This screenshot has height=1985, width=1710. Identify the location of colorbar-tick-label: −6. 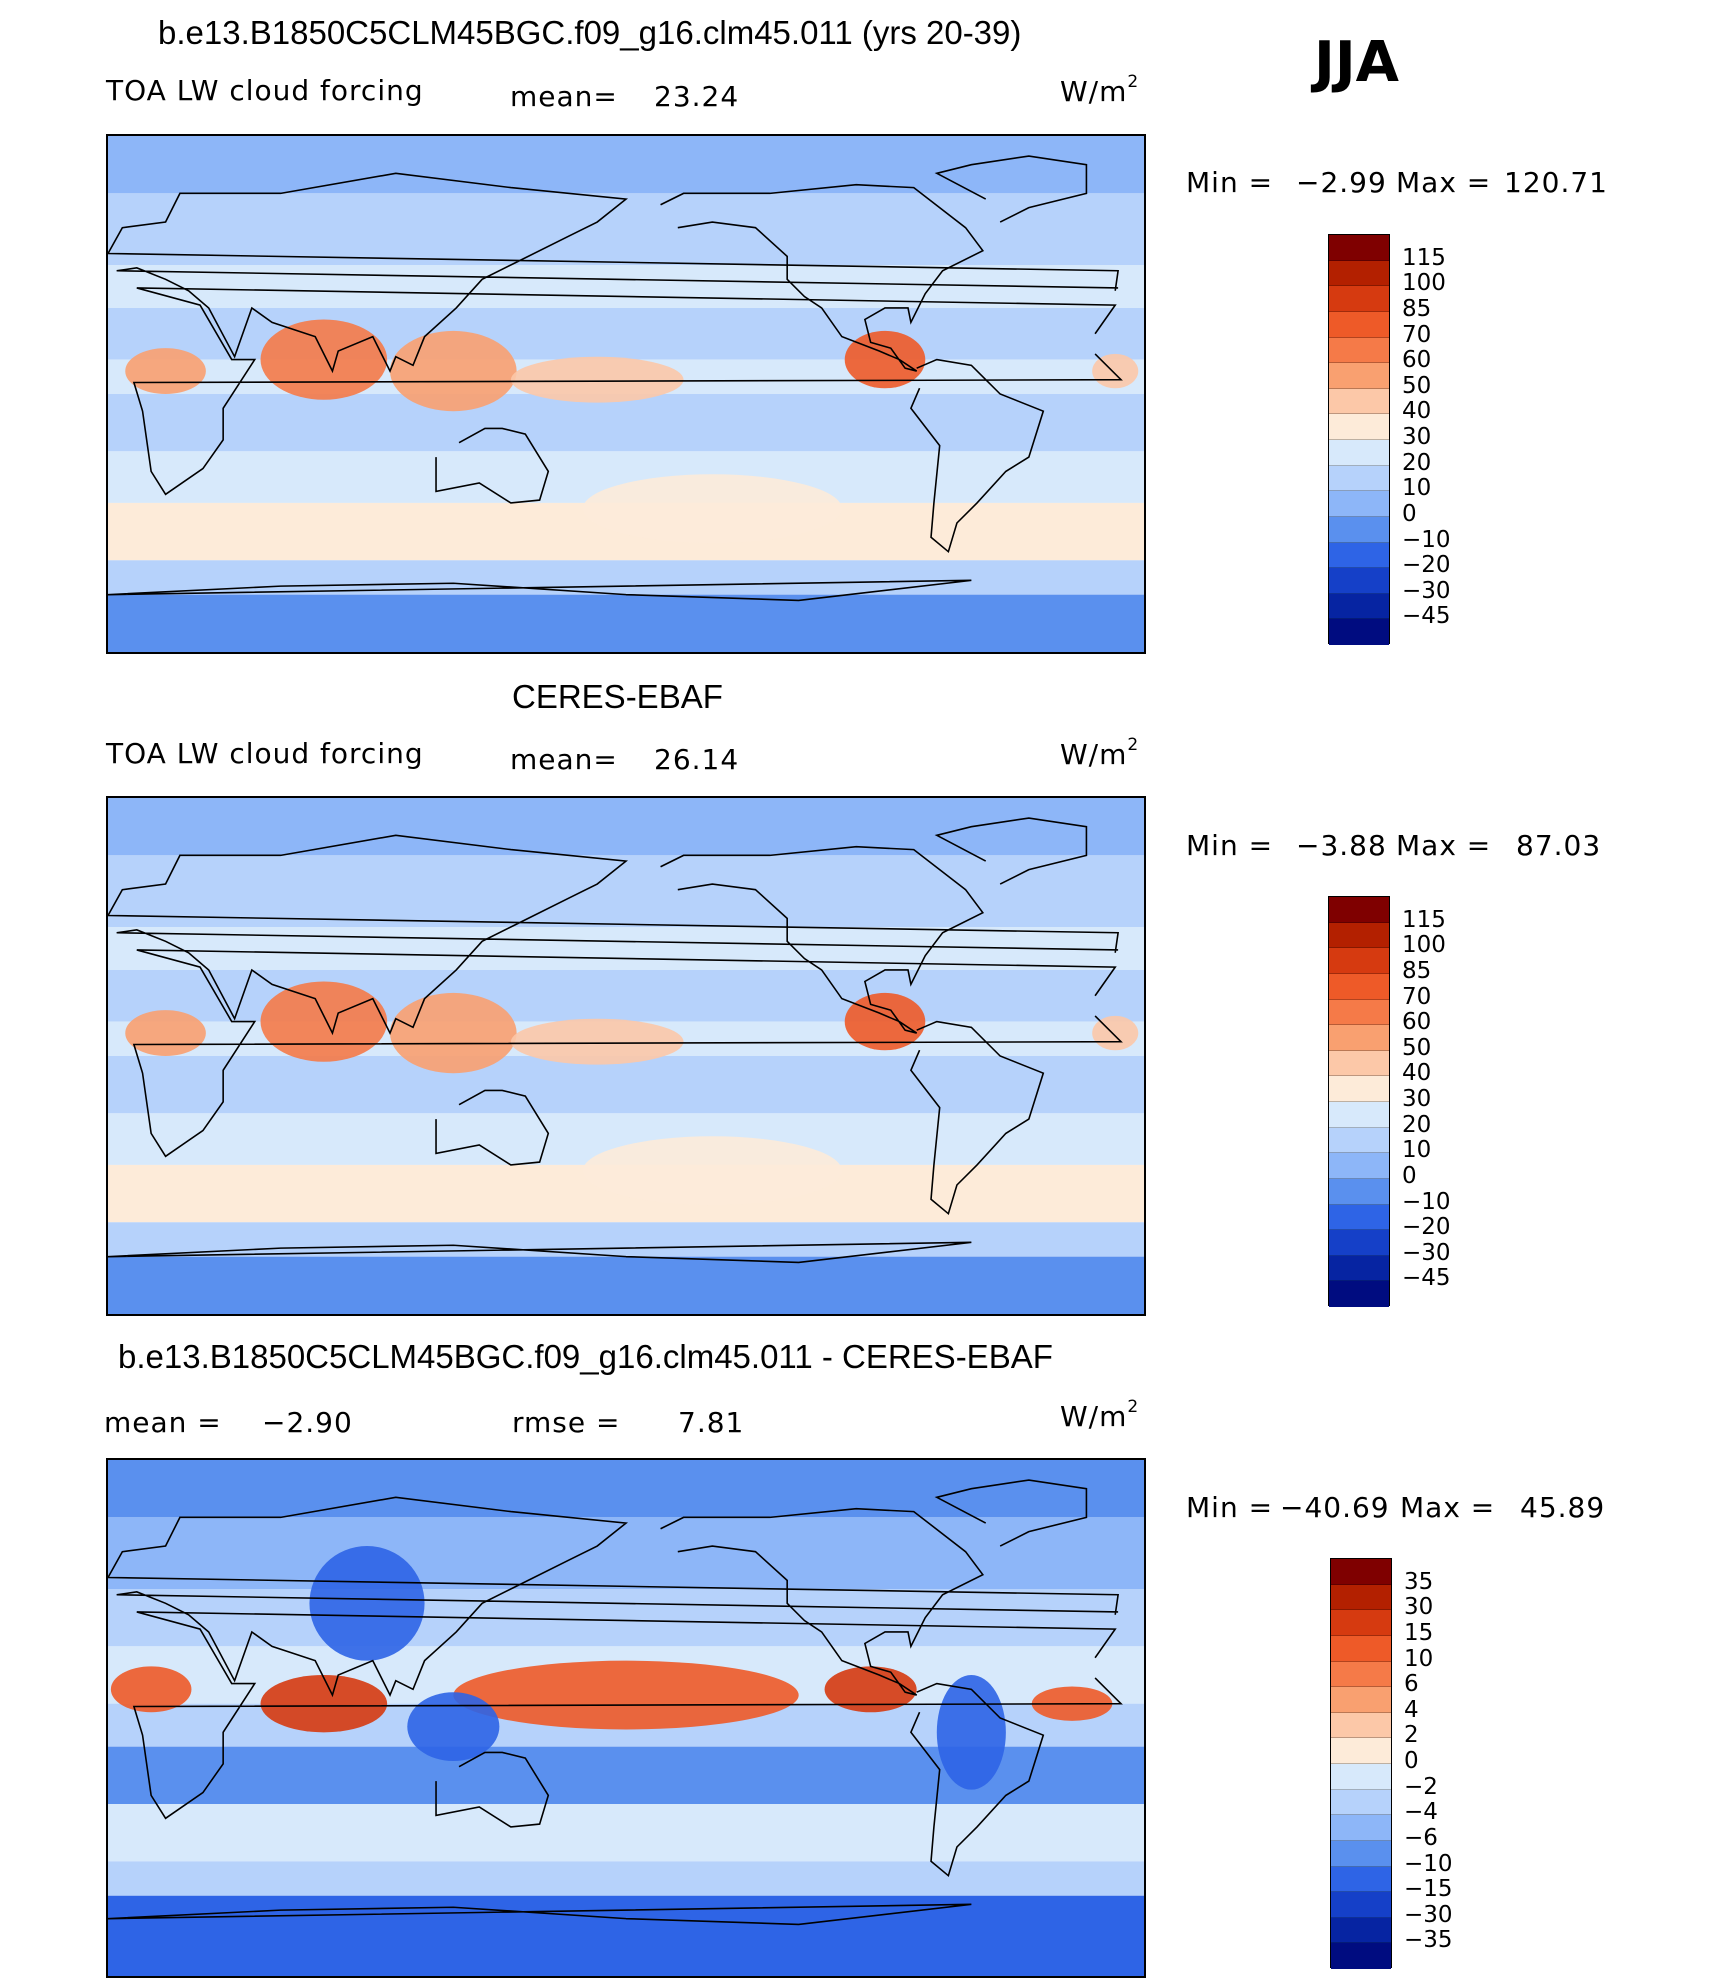
(1421, 1837).